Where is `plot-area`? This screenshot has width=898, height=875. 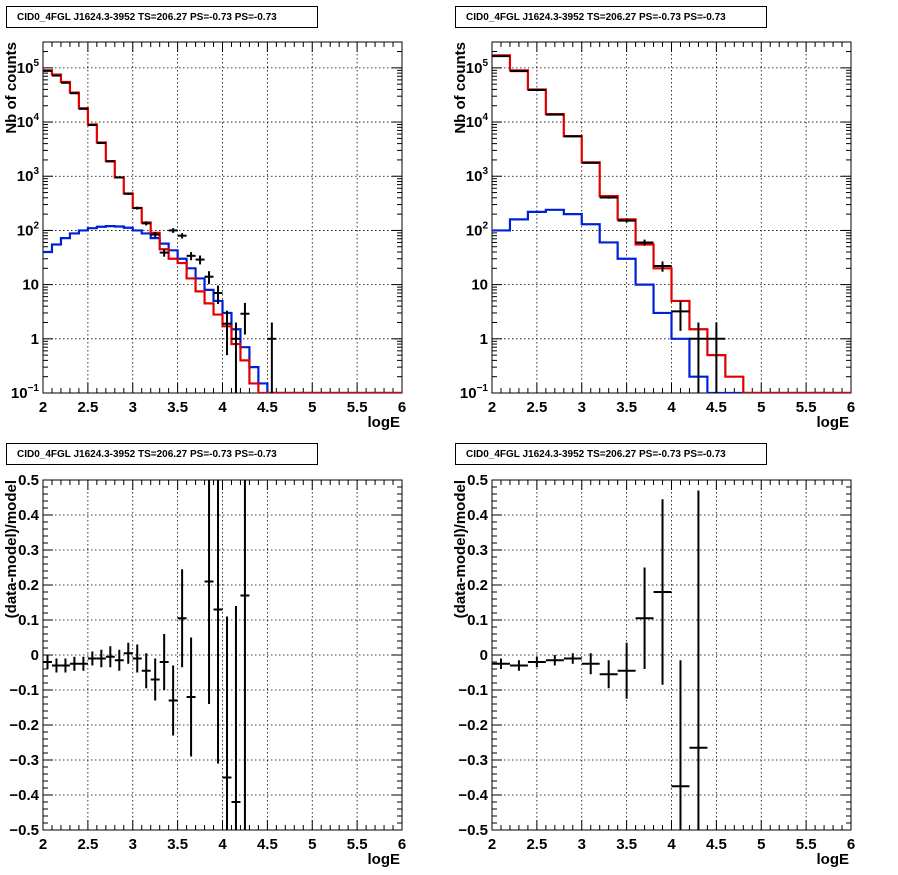 plot-area is located at coordinates (600, 660).